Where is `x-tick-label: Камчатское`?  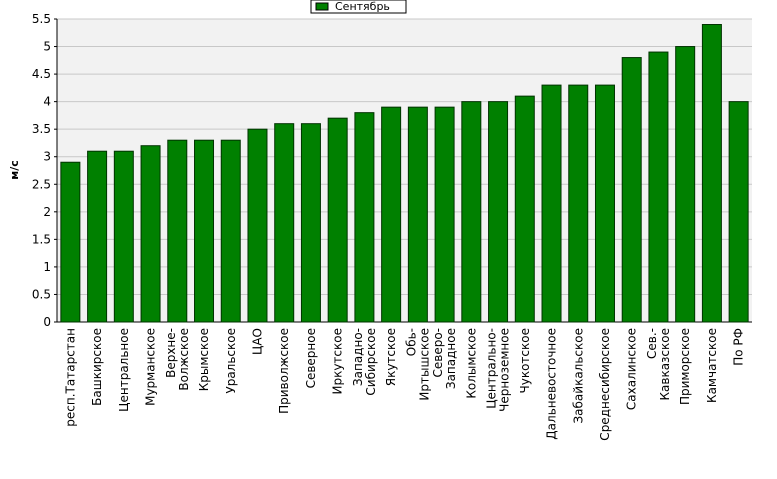
x-tick-label: Камчатское is located at coordinates (712, 365).